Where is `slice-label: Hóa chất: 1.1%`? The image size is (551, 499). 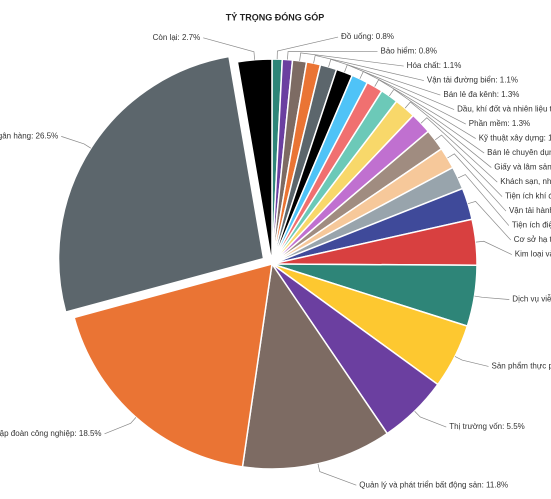 slice-label: Hóa chất: 1.1% is located at coordinates (434, 65).